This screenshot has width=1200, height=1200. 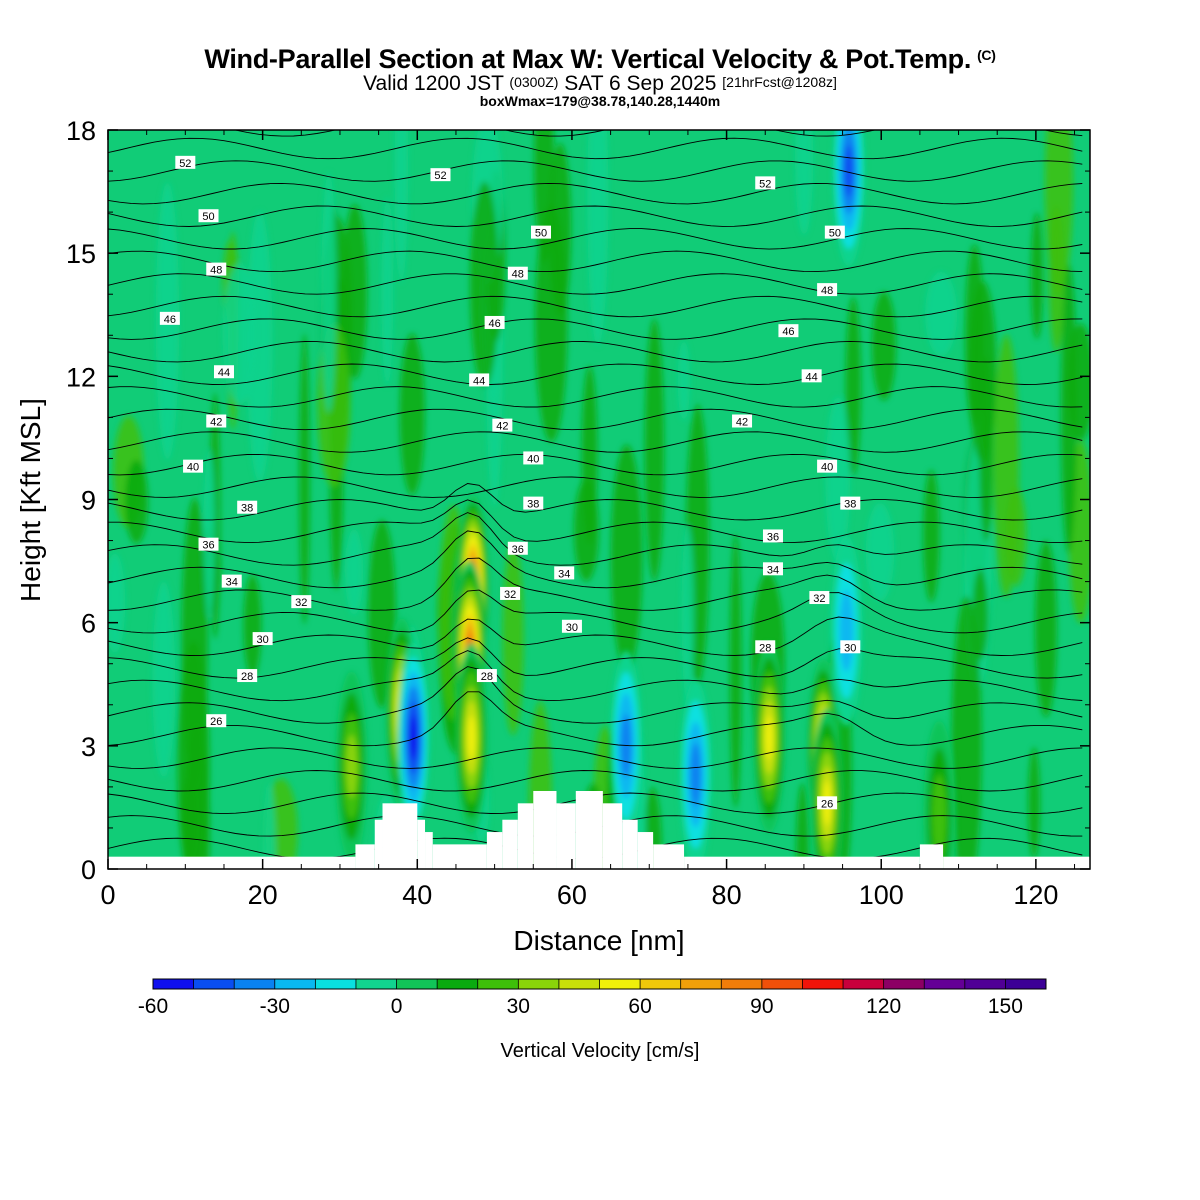 I want to click on y-tick-label: 15, so click(x=81, y=254).